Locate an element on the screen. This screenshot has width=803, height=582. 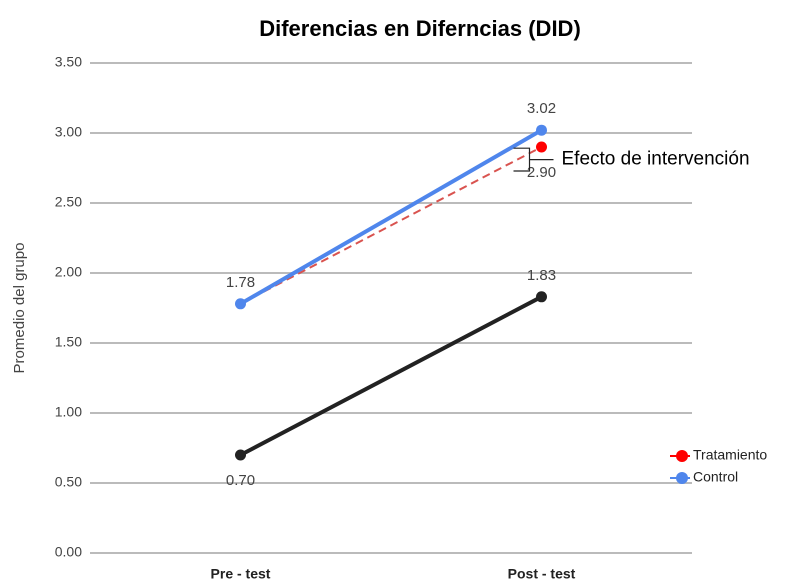
y-tick-label: 3.50 is located at coordinates (68, 62).